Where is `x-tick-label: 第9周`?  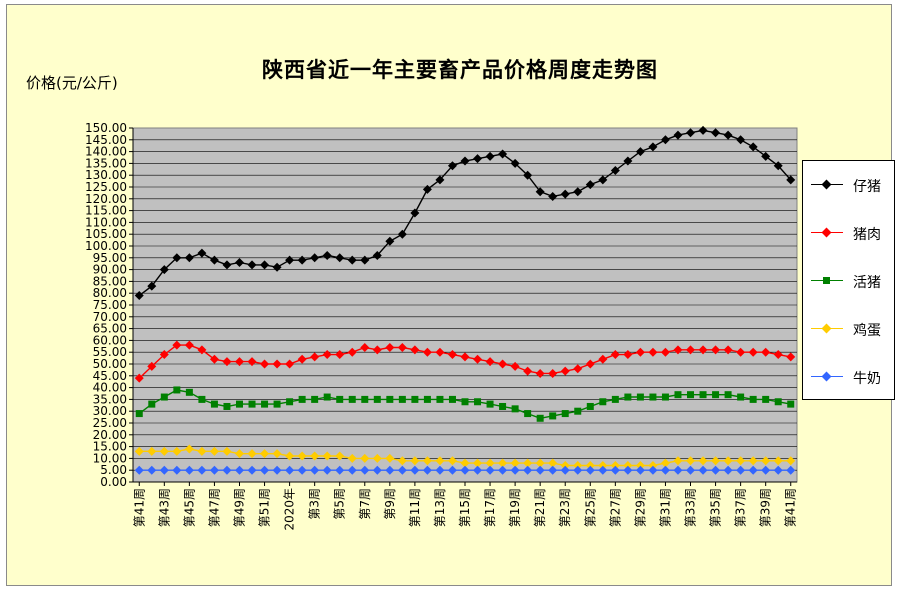 x-tick-label: 第9周 is located at coordinates (390, 504).